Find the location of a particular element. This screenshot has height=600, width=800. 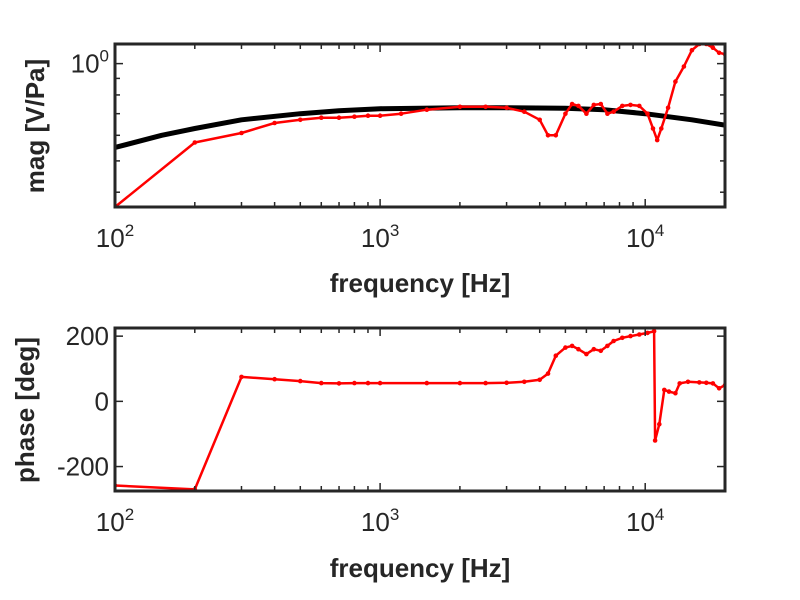

magnitude-x-tick-label: 10³ is located at coordinates (380, 237).